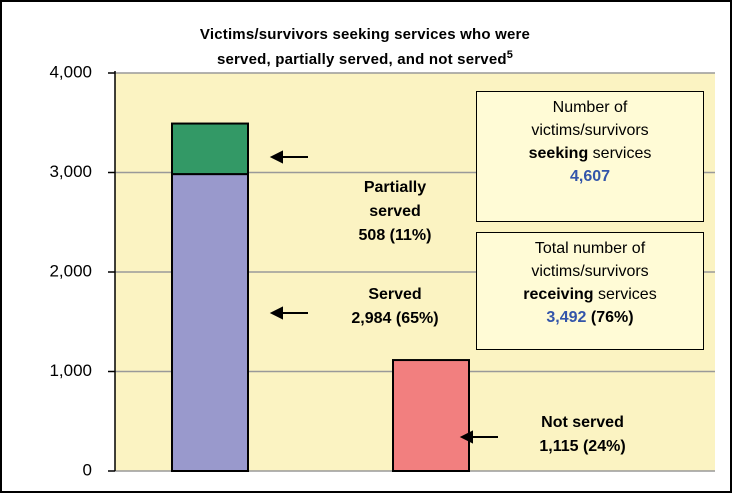  Describe the element at coordinates (582, 446) in the screenshot. I see `value-label: 1,115 (24%)` at that location.